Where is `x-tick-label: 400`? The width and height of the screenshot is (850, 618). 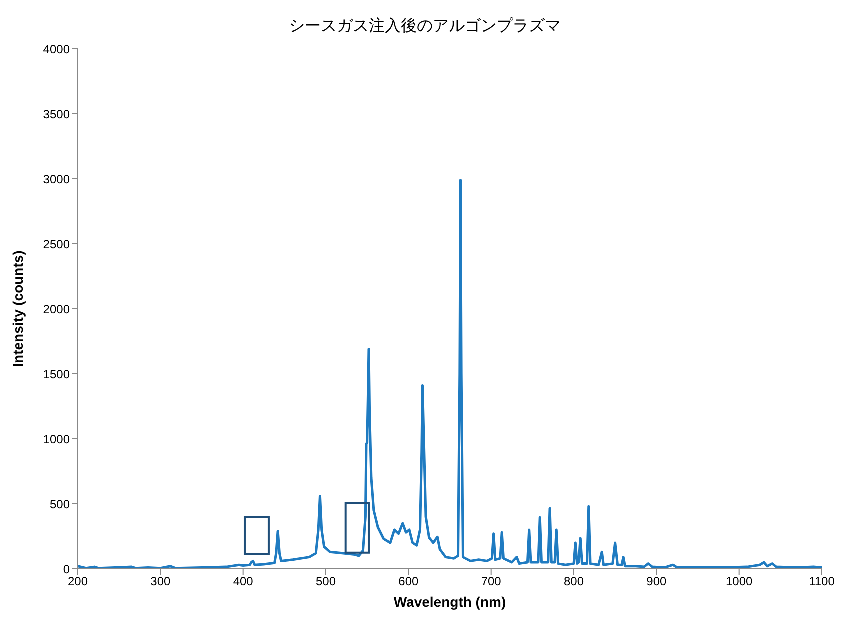
x-tick-label: 400 is located at coordinates (243, 581).